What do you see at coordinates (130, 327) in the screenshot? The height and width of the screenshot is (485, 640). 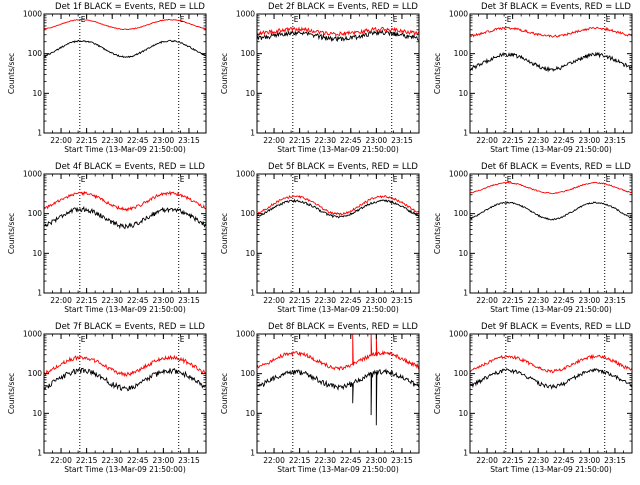 I see `panel-title: Det 7f BLACK = Events, RED = LLD` at bounding box center [130, 327].